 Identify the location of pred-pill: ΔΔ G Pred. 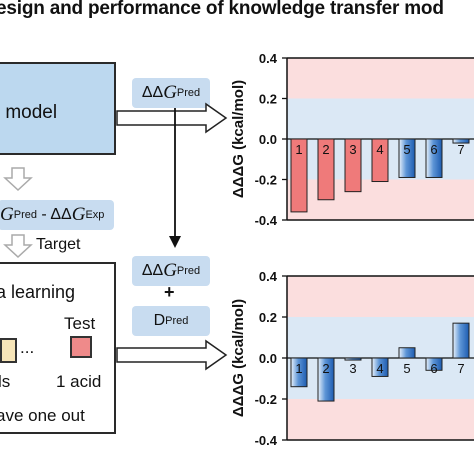
(171, 93).